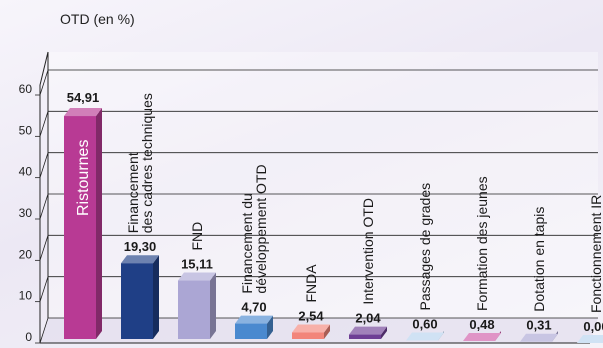  I want to click on value-label: 2,04, so click(368, 318).